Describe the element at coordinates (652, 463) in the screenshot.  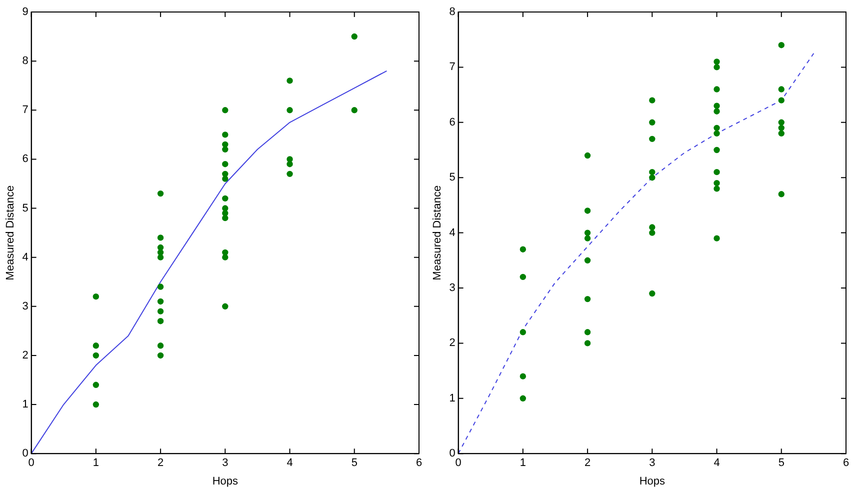
I see `x-tick-label: 3` at that location.